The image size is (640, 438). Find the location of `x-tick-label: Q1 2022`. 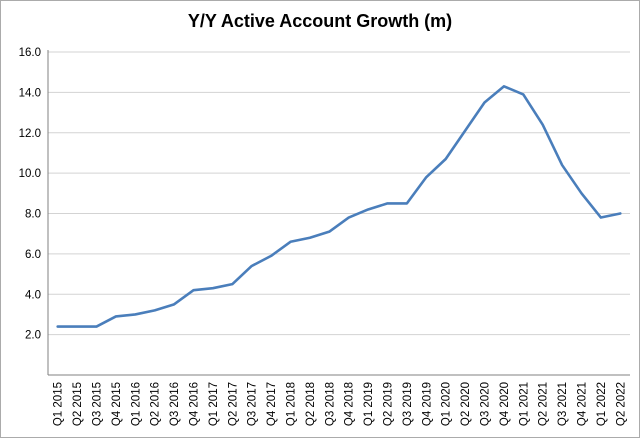

x-tick-label: Q1 2022 is located at coordinates (602, 404).